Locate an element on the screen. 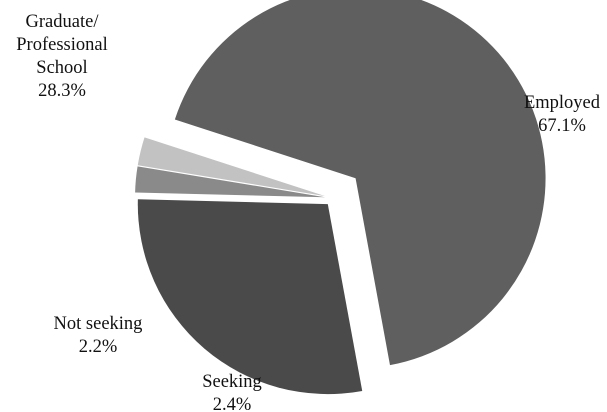  slice-label-not-seeking: Not seeking 2.2% is located at coordinates (98, 335).